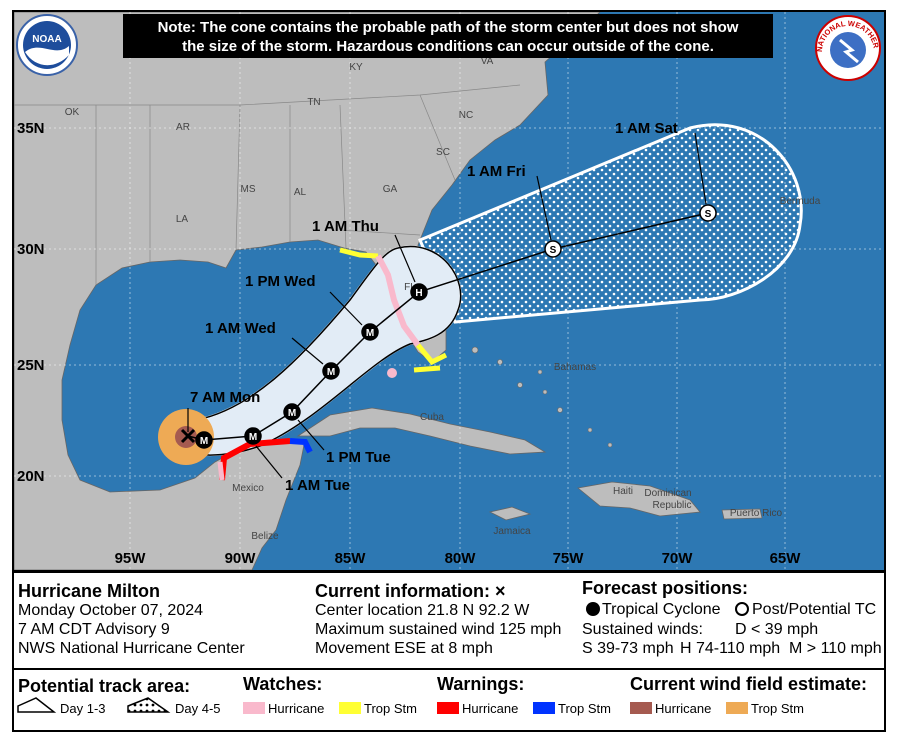  I want to click on point-time: 1 AM Wed, so click(240, 328).